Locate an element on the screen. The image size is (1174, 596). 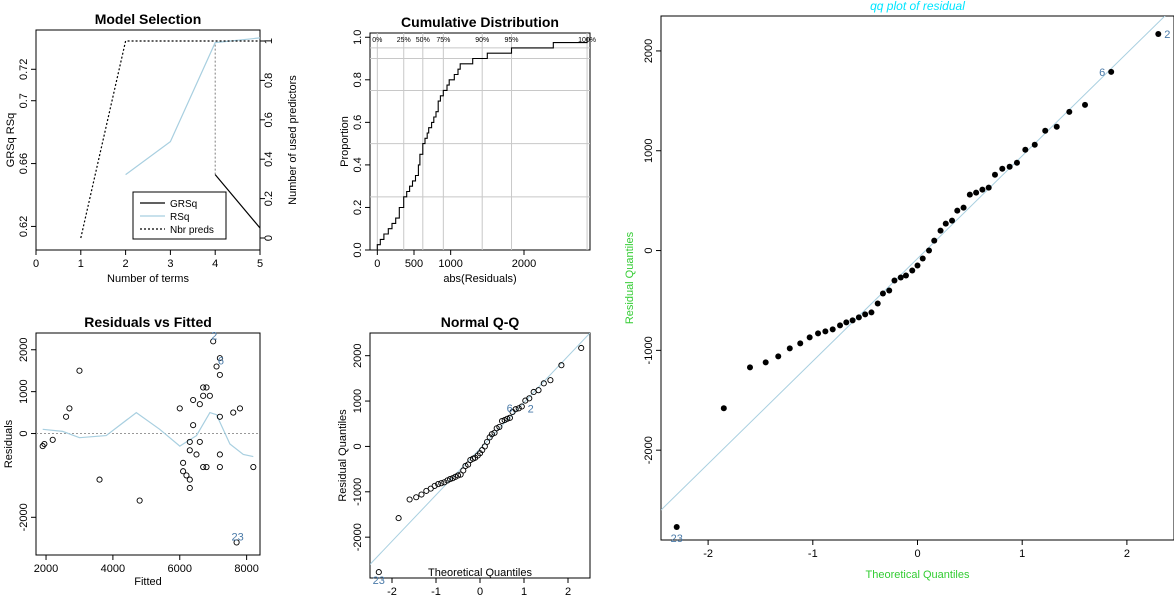
x-axis-label: Fitted is located at coordinates (148, 582).